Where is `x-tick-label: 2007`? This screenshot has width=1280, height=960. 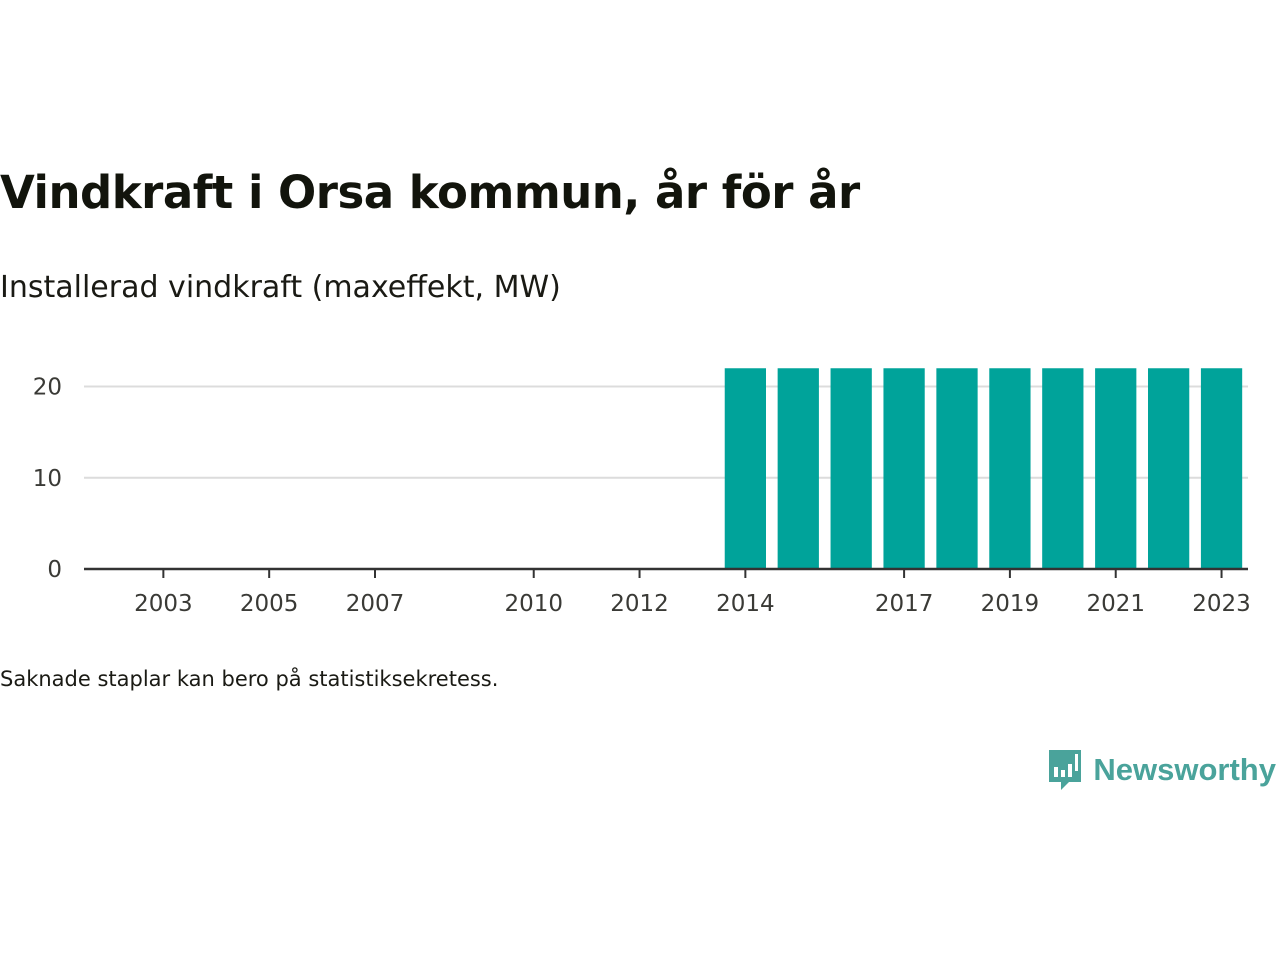
x-tick-label: 2007 is located at coordinates (375, 604).